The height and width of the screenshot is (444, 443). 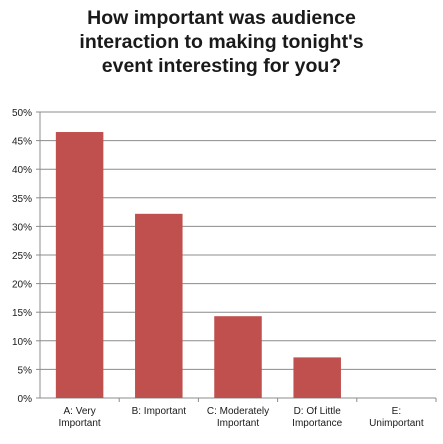 I want to click on x-tick-label: Unimportant, so click(x=396, y=423).